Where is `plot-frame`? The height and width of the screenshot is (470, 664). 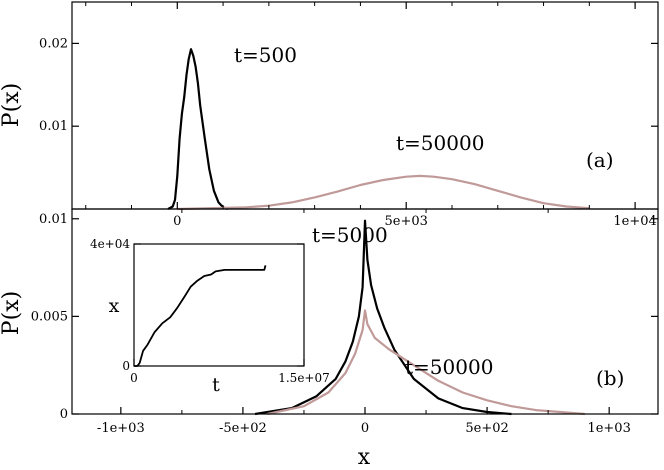
plot-frame is located at coordinates (219, 305).